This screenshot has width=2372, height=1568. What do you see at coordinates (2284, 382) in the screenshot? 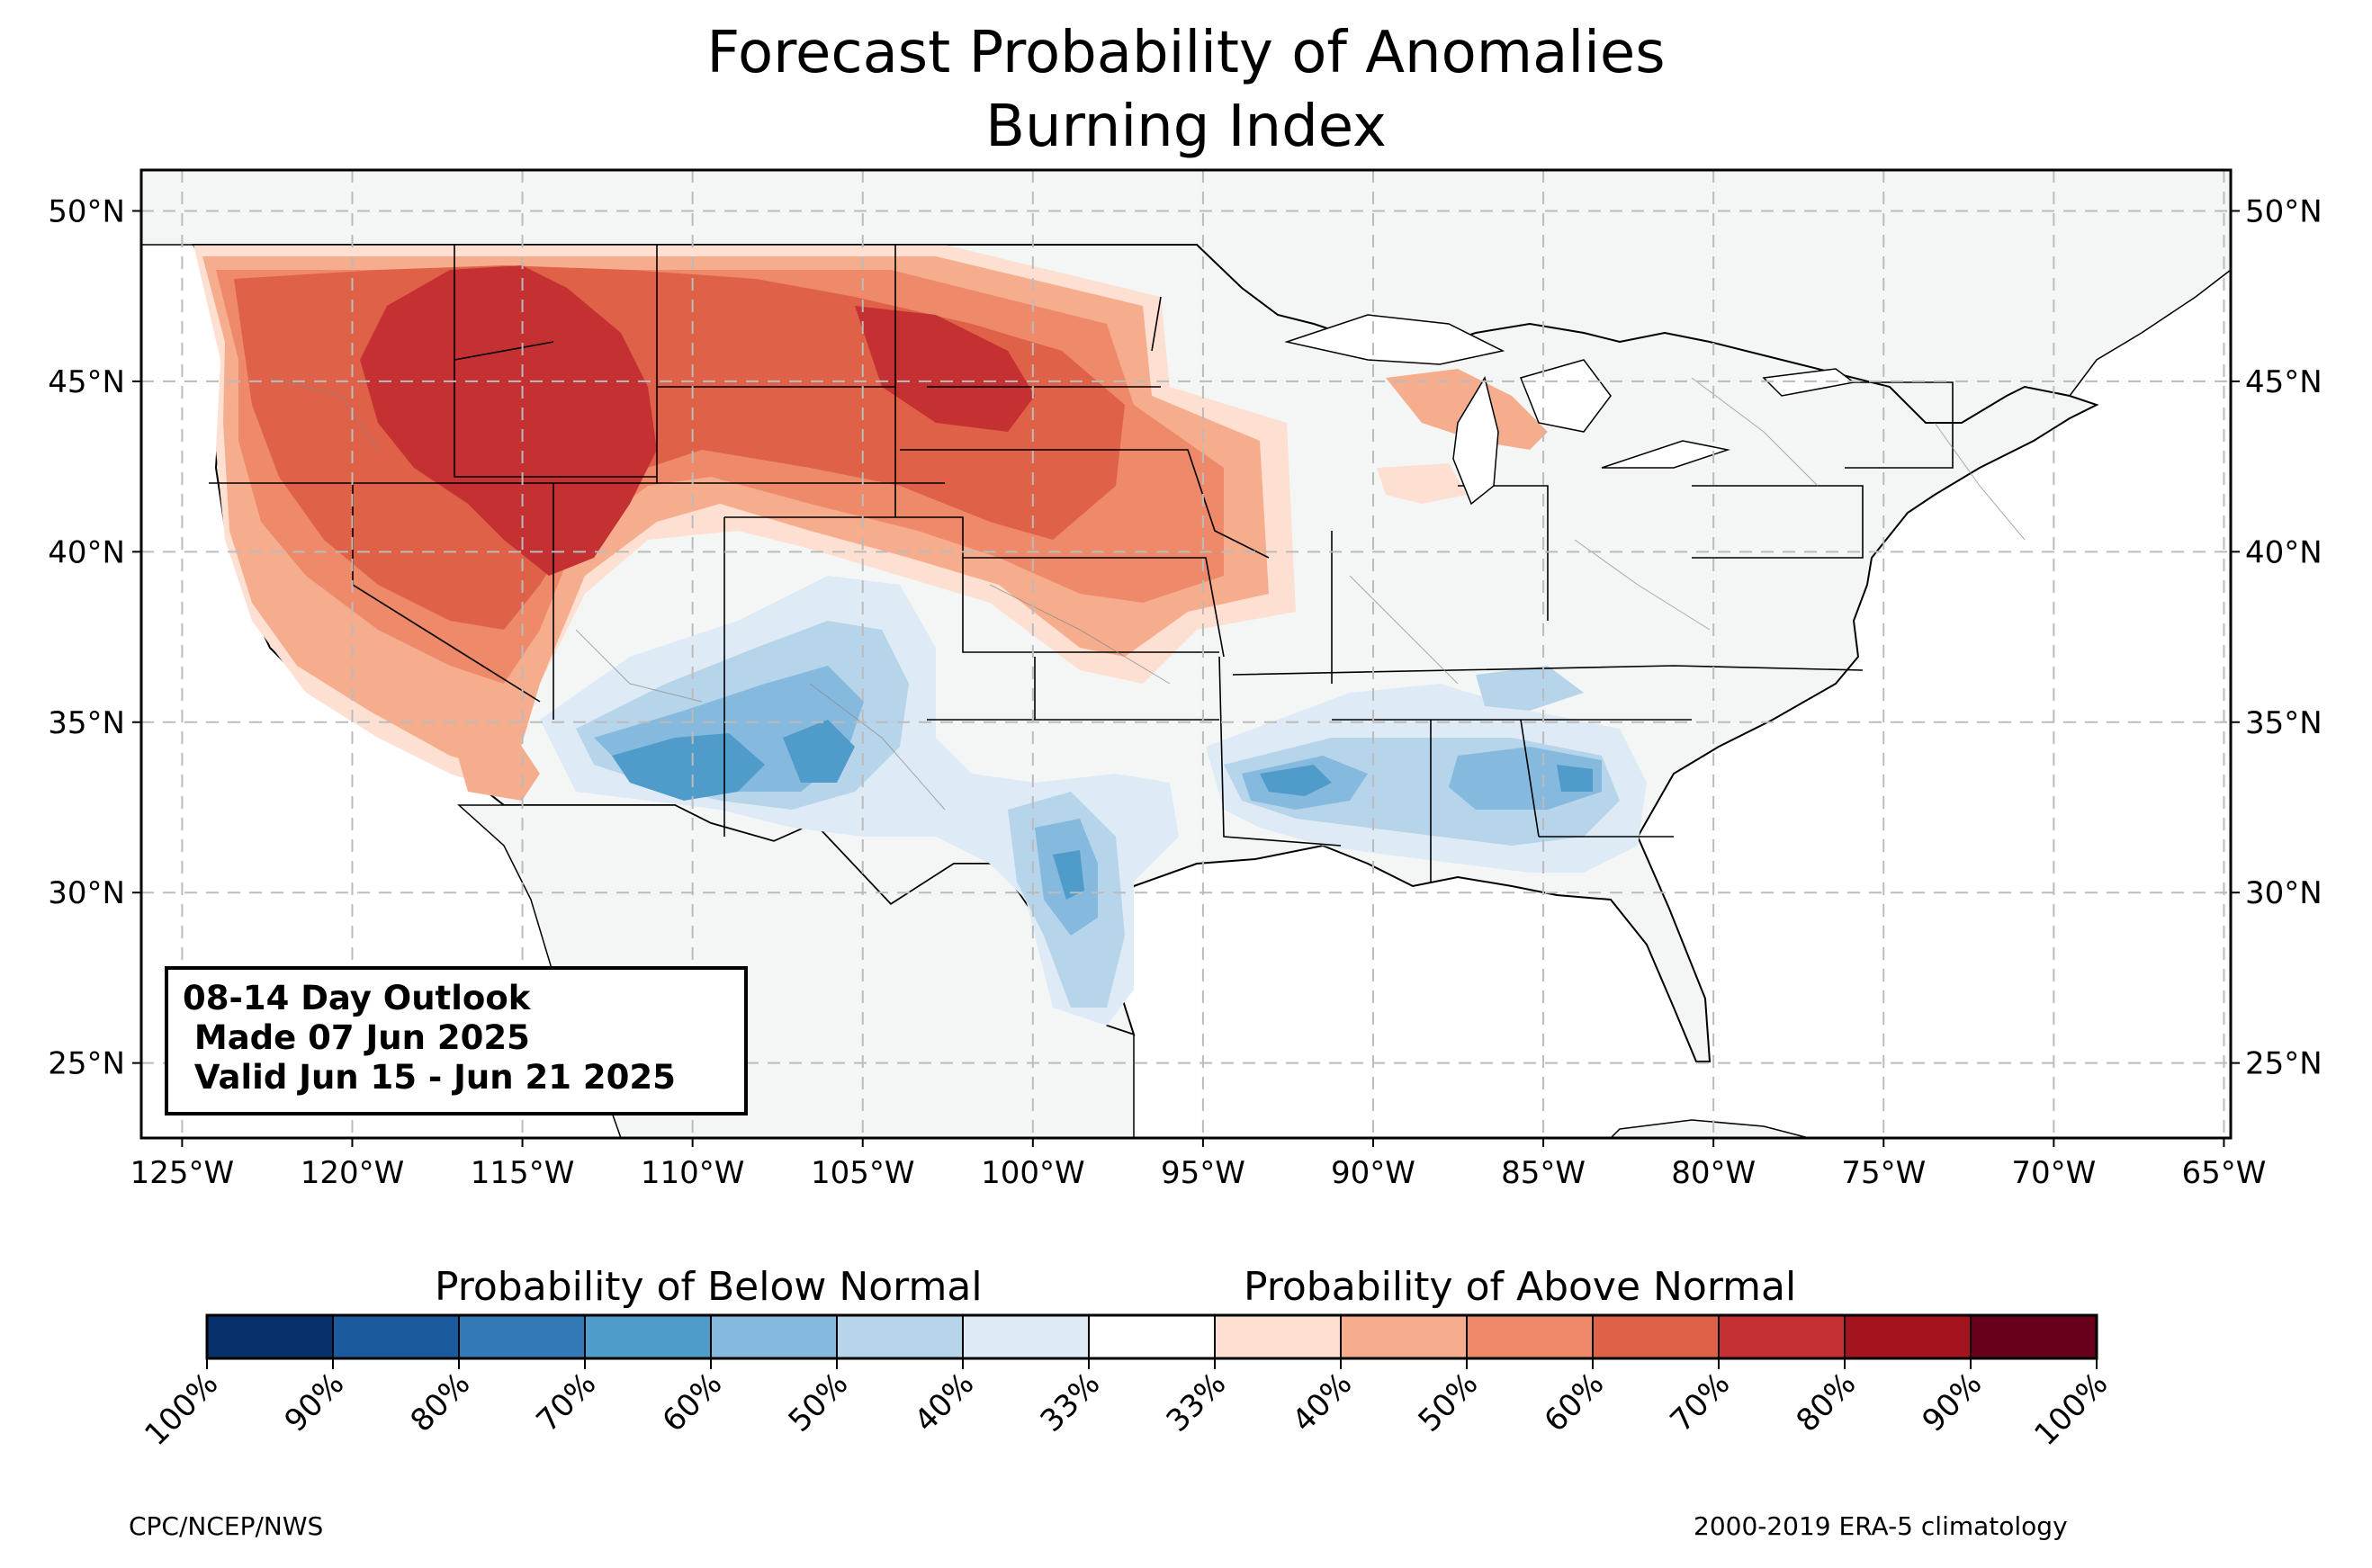
I see `lat-label-right: 45°N` at bounding box center [2284, 382].